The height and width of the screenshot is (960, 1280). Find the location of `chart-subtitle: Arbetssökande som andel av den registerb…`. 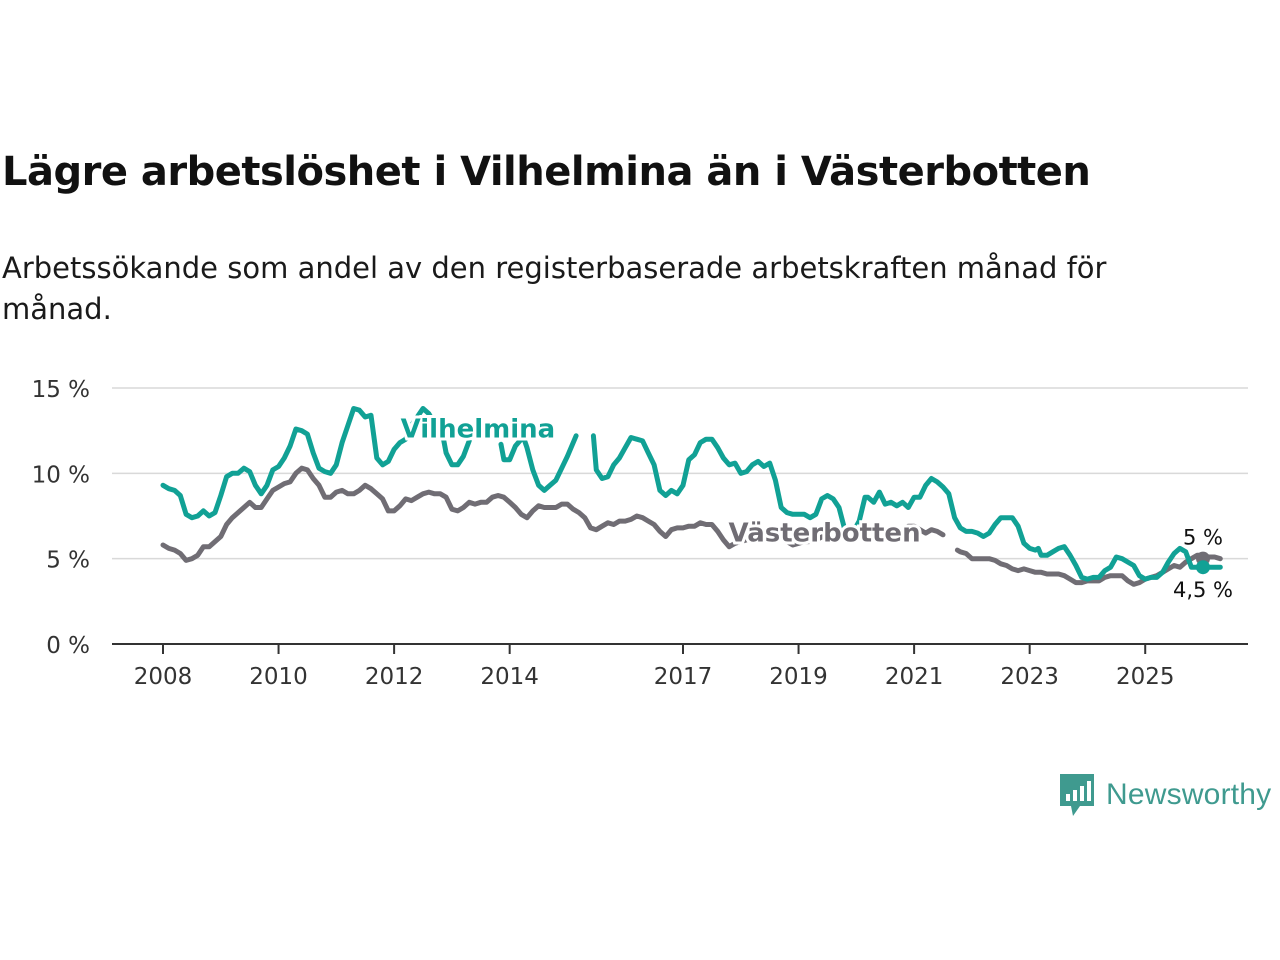

chart-subtitle: Arbetssökande som andel av den registerb… is located at coordinates (554, 288).